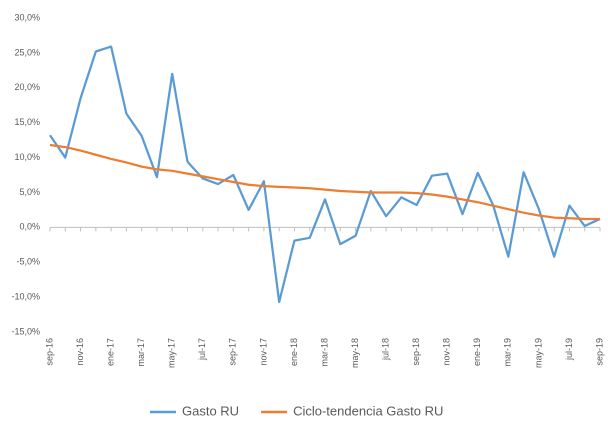  I want to click on y-tick-label: -10,0%, so click(25, 296).